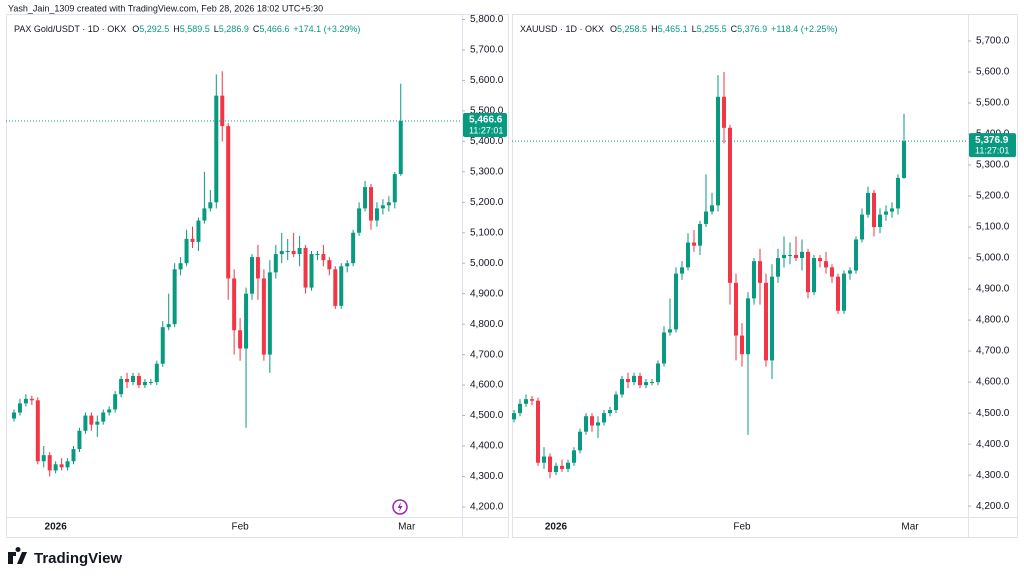  What do you see at coordinates (486, 130) in the screenshot?
I see `countdown: 11:27:01` at bounding box center [486, 130].